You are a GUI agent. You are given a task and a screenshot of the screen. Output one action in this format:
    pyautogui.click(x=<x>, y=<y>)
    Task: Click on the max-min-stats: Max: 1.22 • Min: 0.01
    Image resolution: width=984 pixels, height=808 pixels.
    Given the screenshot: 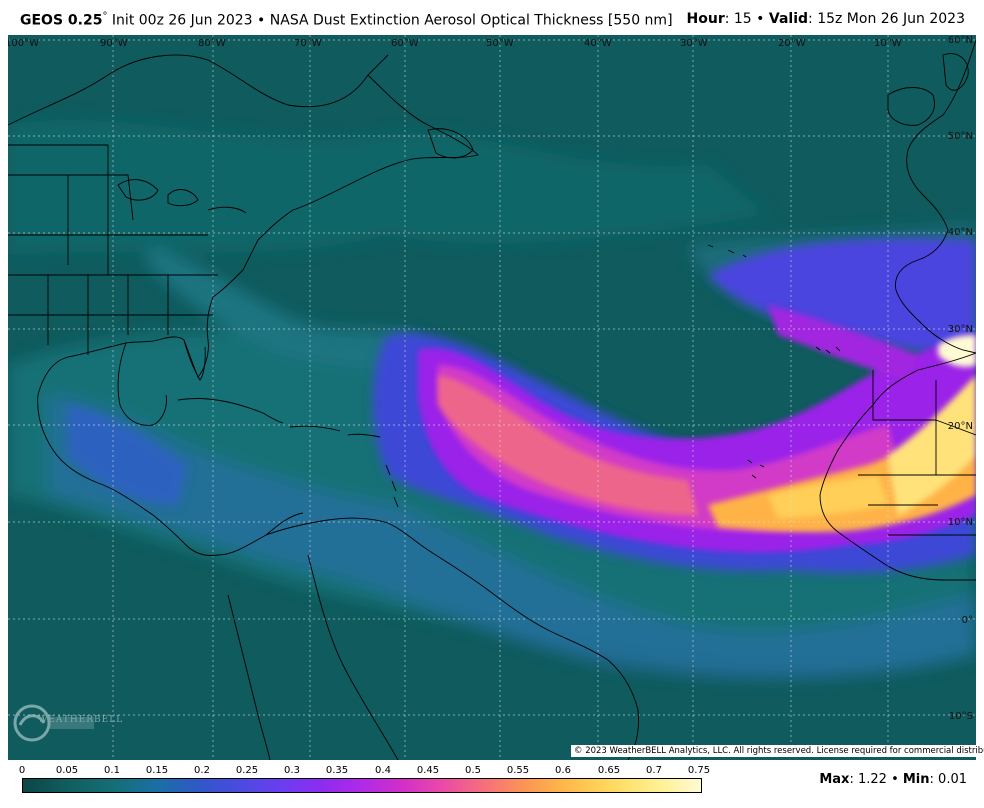 What is the action you would take?
    pyautogui.click(x=893, y=779)
    